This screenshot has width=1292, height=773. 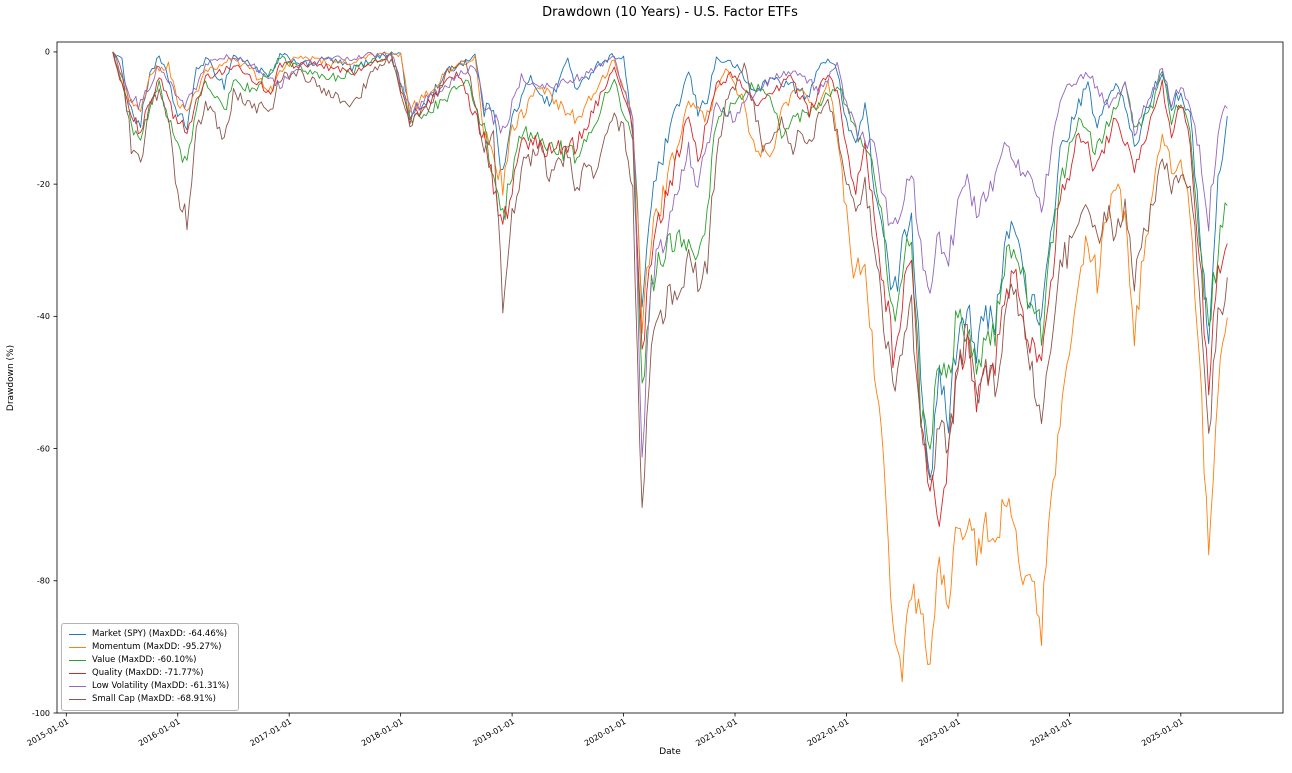 I want to click on x-axis-label: Date, so click(x=670, y=752).